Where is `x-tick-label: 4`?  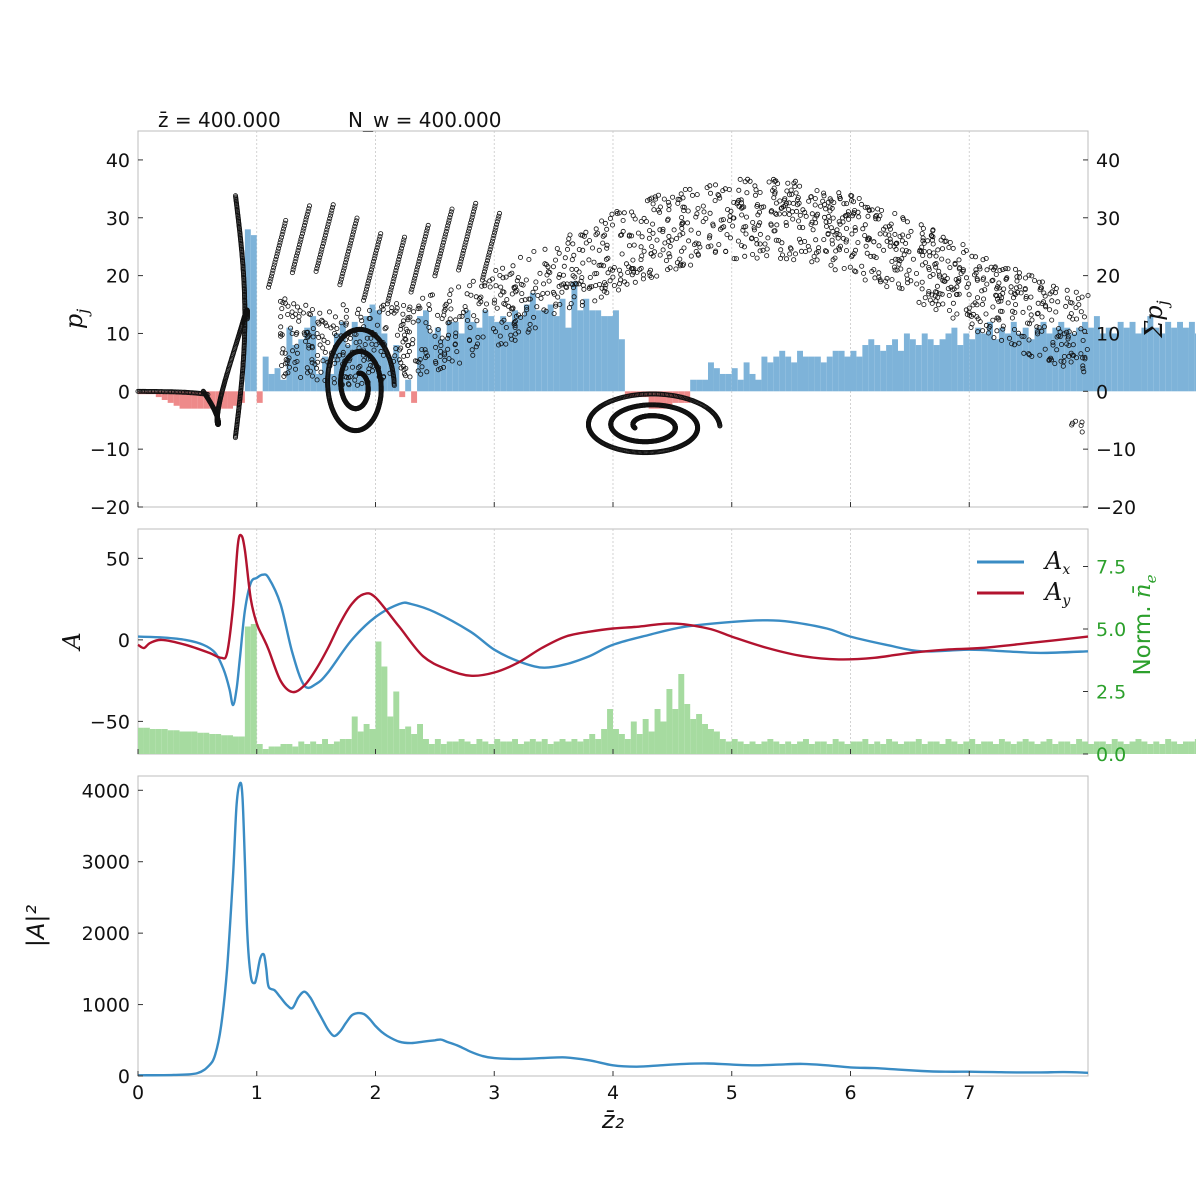
x-tick-label: 4 is located at coordinates (613, 1093).